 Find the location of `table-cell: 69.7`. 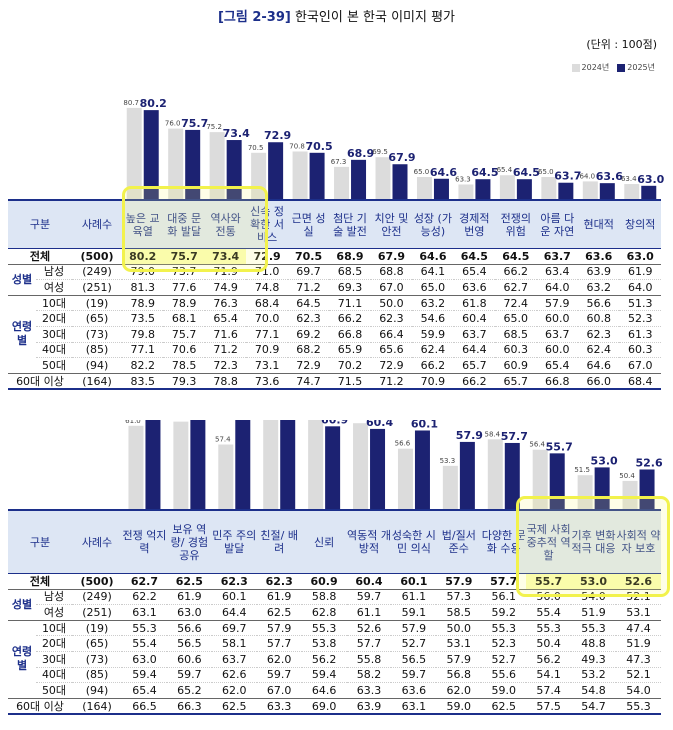

table-cell: 69.7 is located at coordinates (234, 628).